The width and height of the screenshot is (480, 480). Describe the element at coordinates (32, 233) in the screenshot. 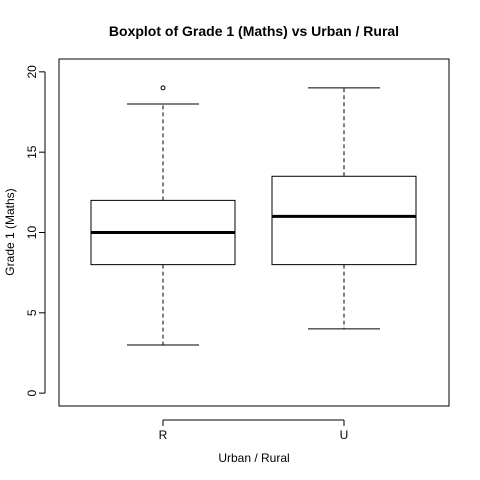

I see `y-tick-label: 10` at that location.